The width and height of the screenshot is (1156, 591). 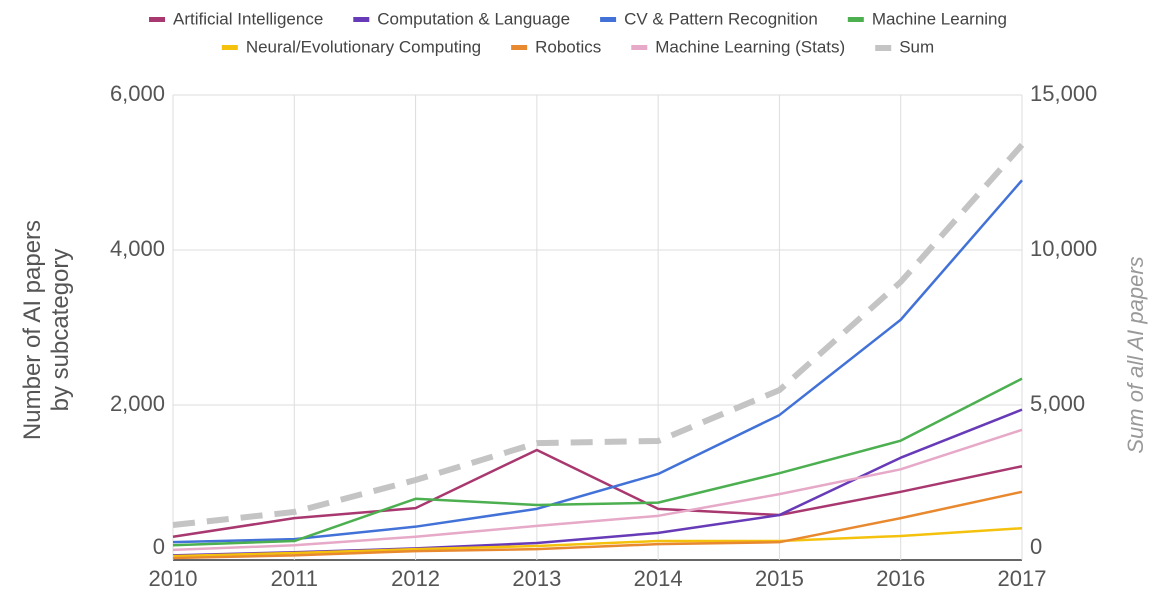 What do you see at coordinates (939, 18) in the screenshot?
I see `legend-label: Machine Learning` at bounding box center [939, 18].